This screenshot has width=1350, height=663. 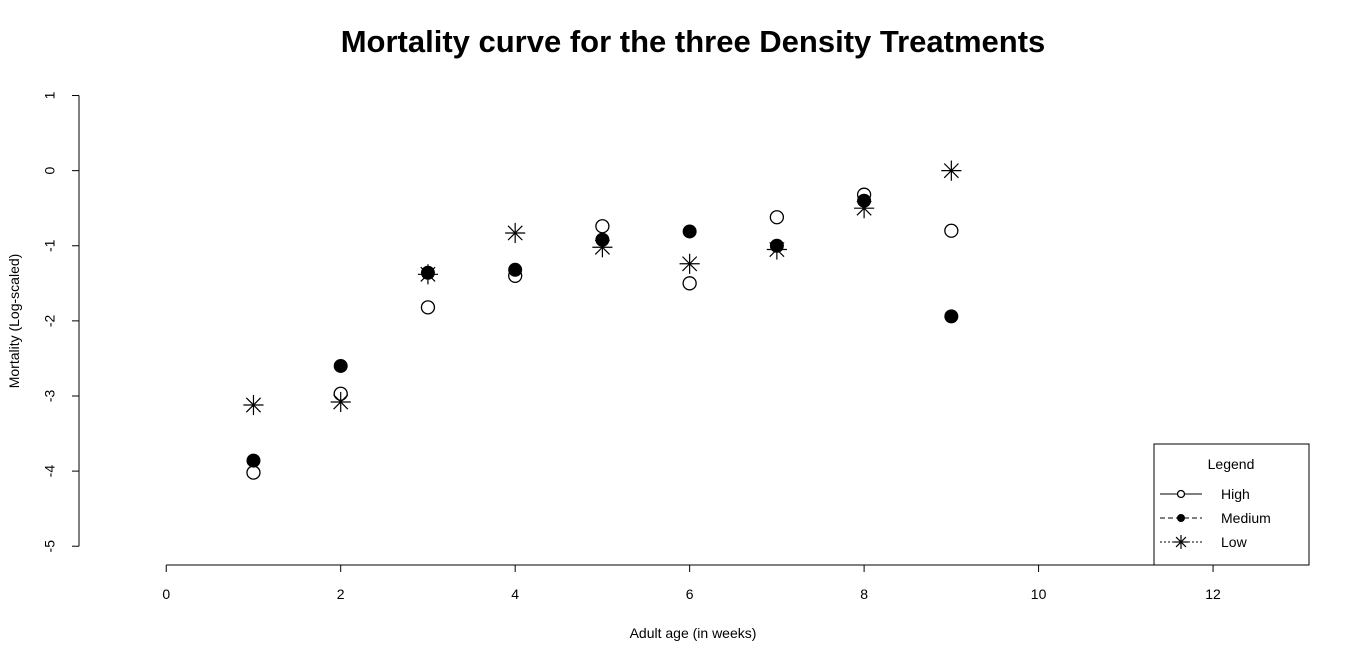 I want to click on legend-box, so click(x=1231, y=504).